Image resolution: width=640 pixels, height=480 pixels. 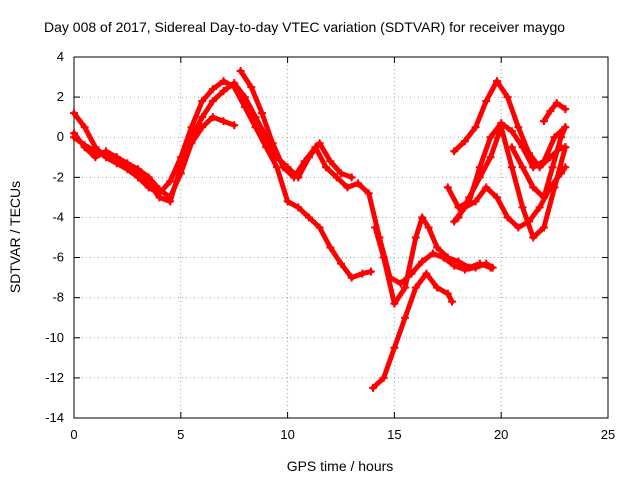 I want to click on x-tick-label: 20, so click(x=501, y=434).